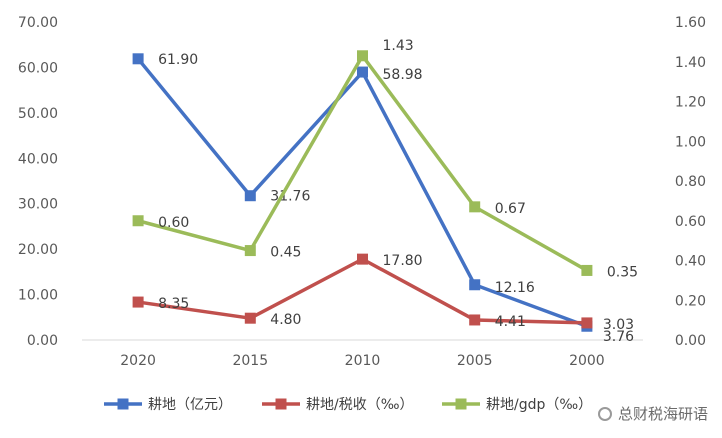 The image size is (722, 438). I want to click on x-tick-label: 2010, so click(363, 361).